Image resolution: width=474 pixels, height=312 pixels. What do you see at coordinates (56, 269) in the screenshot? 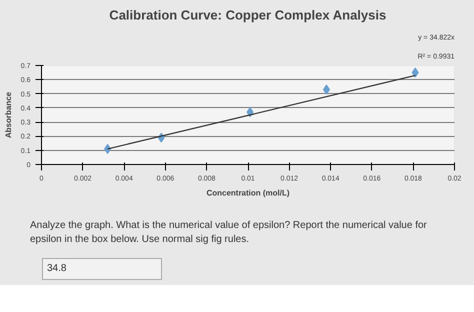
I see `text: 34.8` at bounding box center [56, 269].